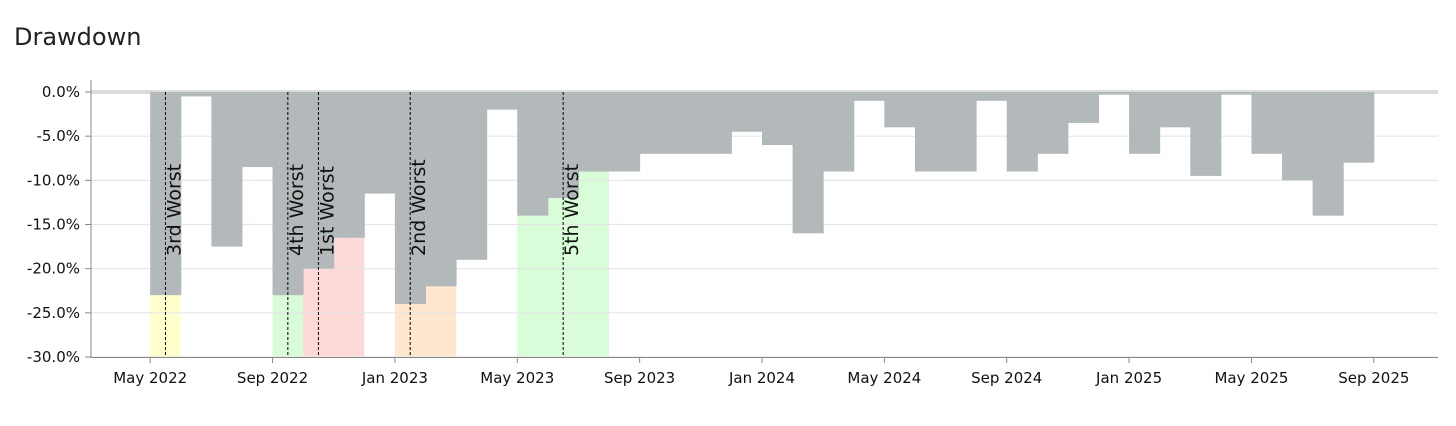 The width and height of the screenshot is (1456, 426). I want to click on x-tick-label: May 2024, so click(884, 378).